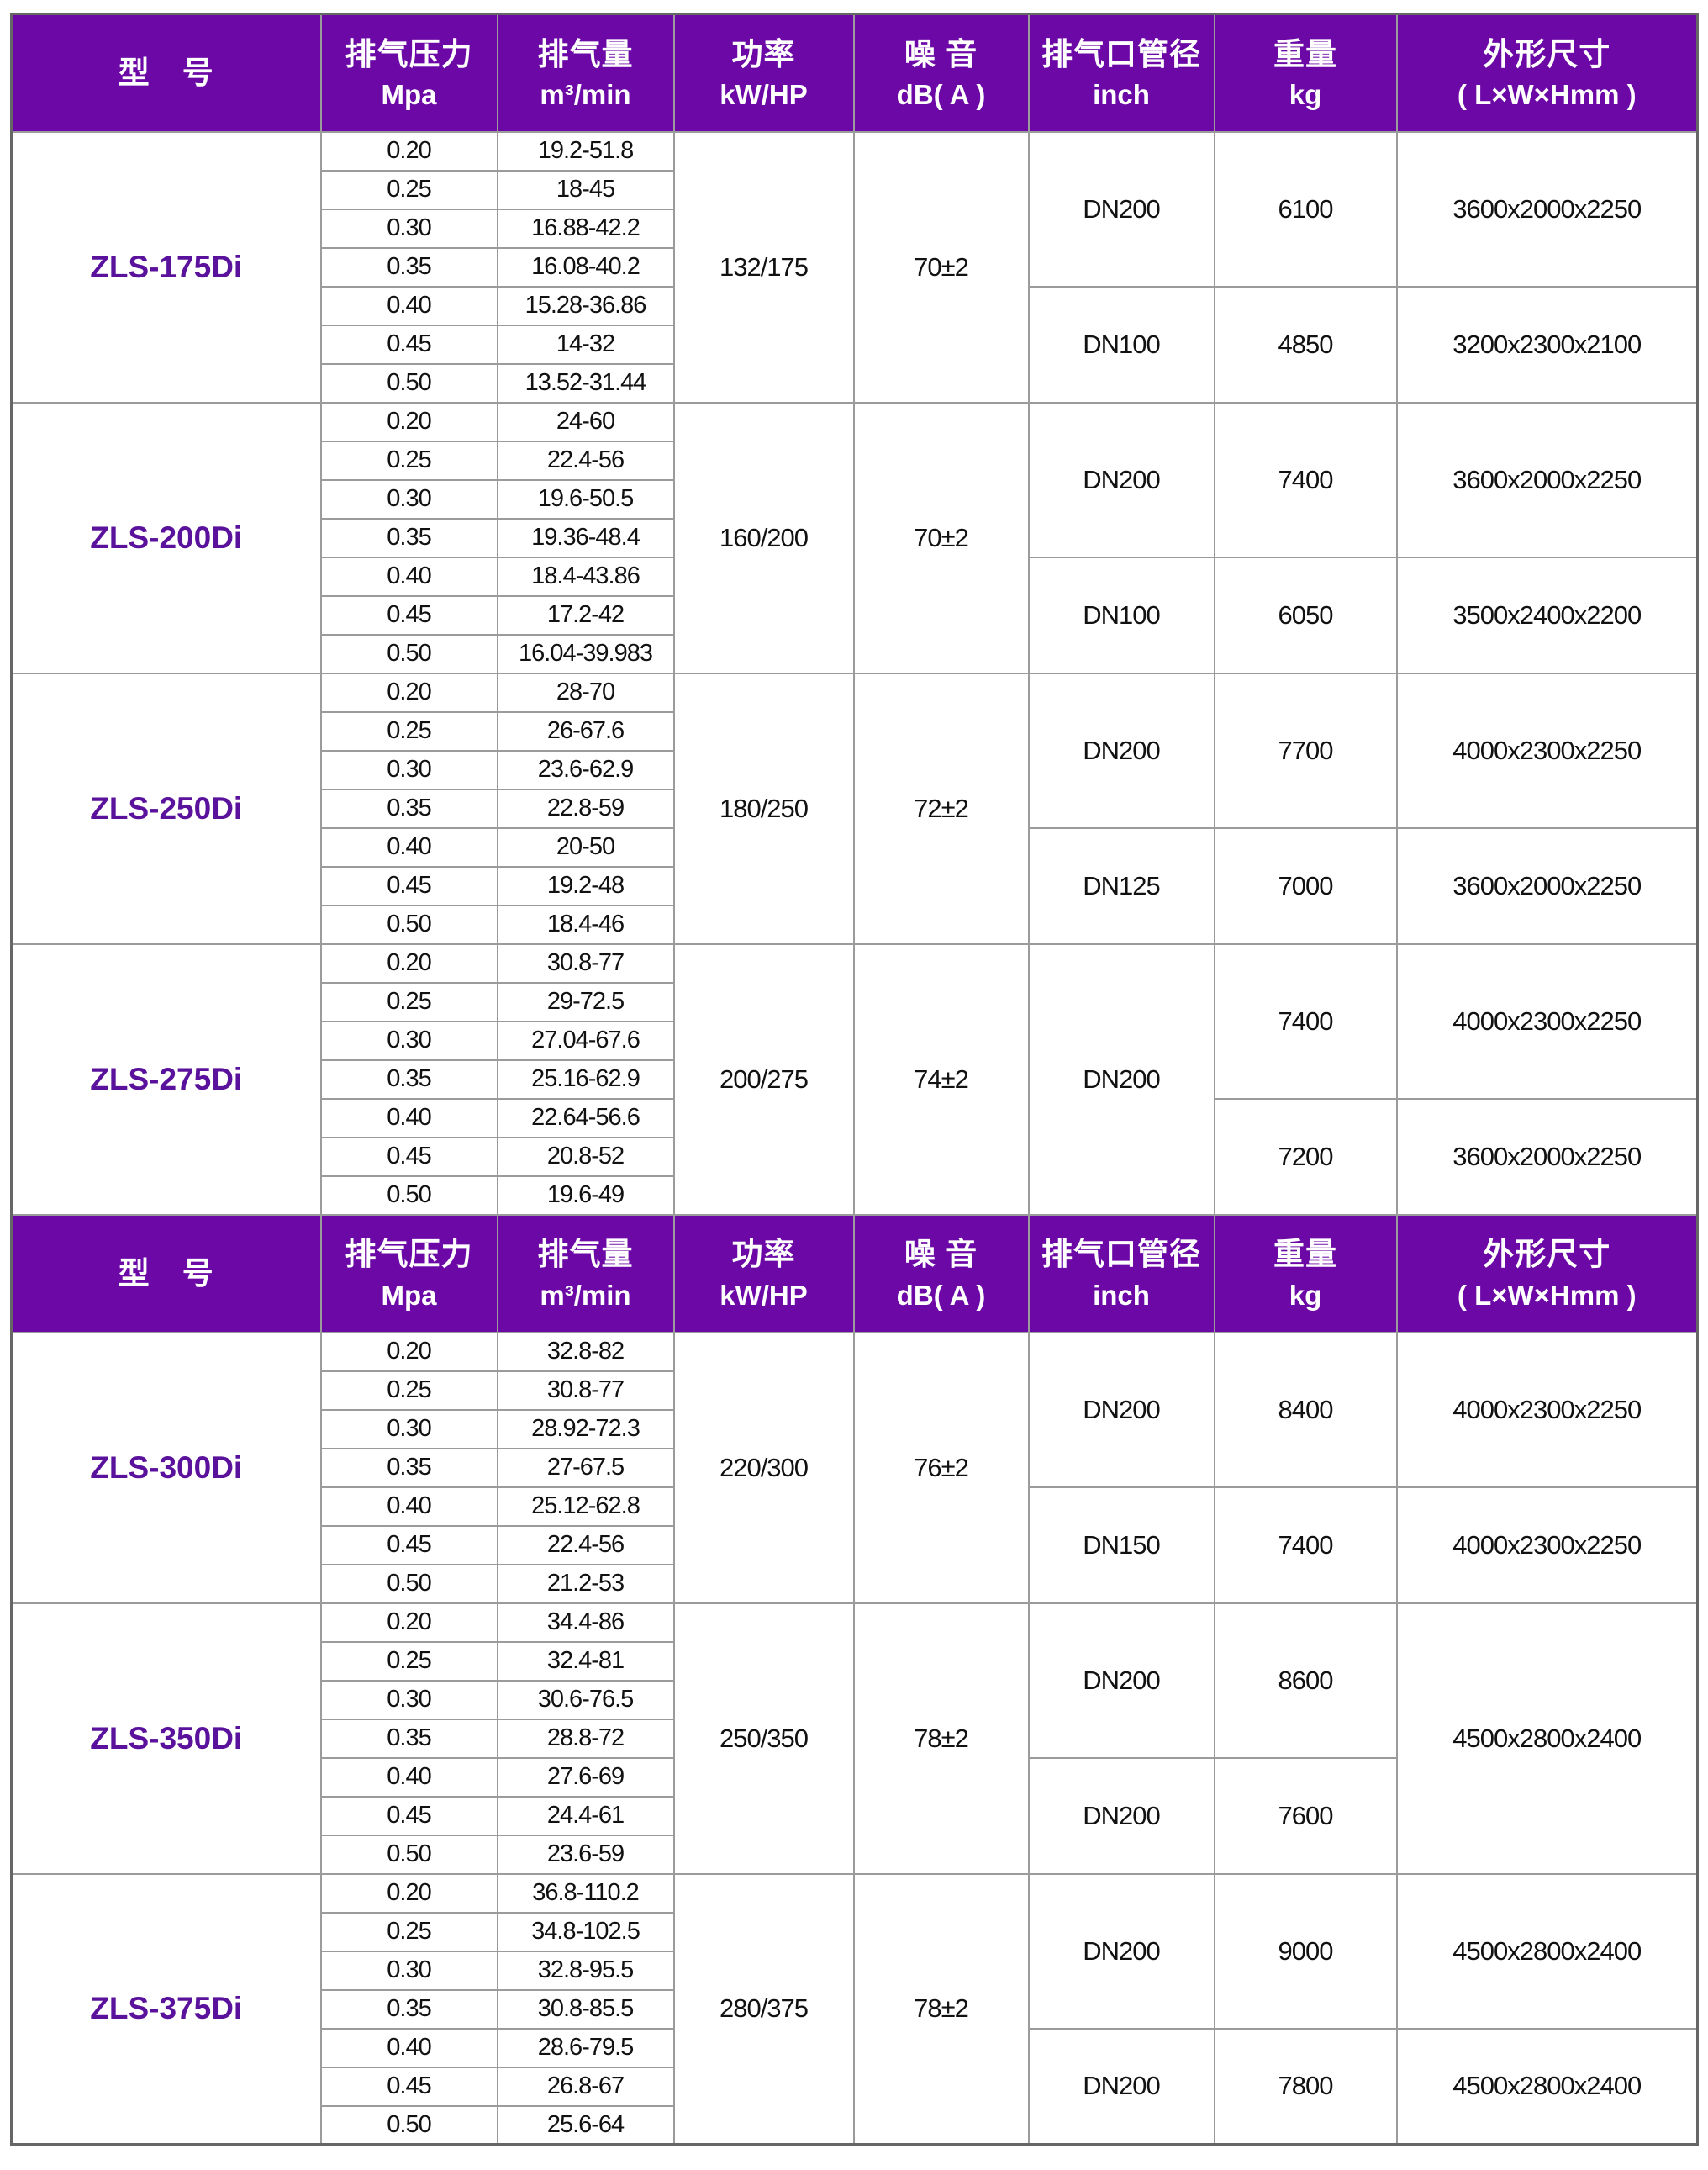 The image size is (1708, 2170). What do you see at coordinates (585, 1195) in the screenshot?
I see `displacement-value: 19.6-49` at bounding box center [585, 1195].